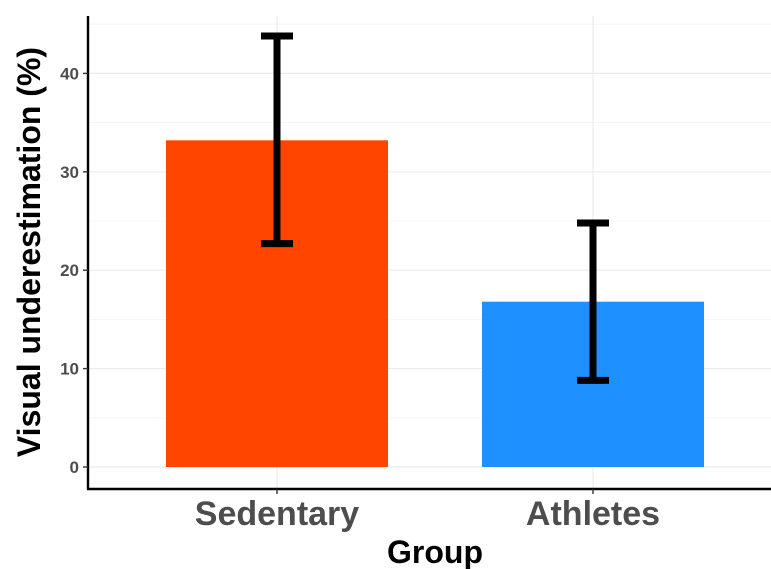 Image resolution: width=771 pixels, height=569 pixels. Describe the element at coordinates (69, 270) in the screenshot. I see `y-tick-label: 20` at that location.